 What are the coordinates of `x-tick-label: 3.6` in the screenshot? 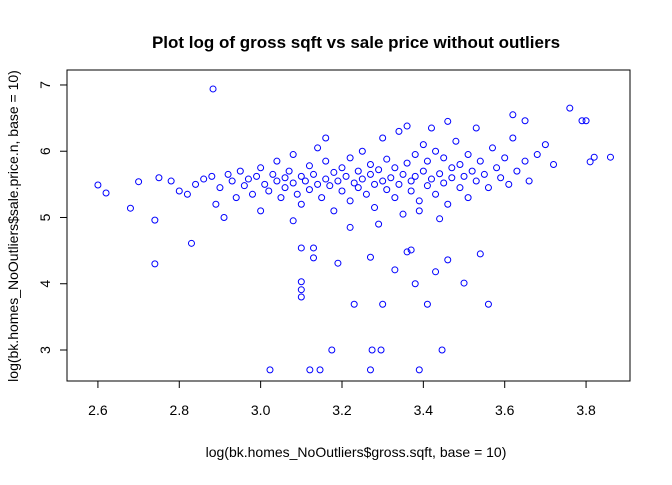 It's located at (505, 410).